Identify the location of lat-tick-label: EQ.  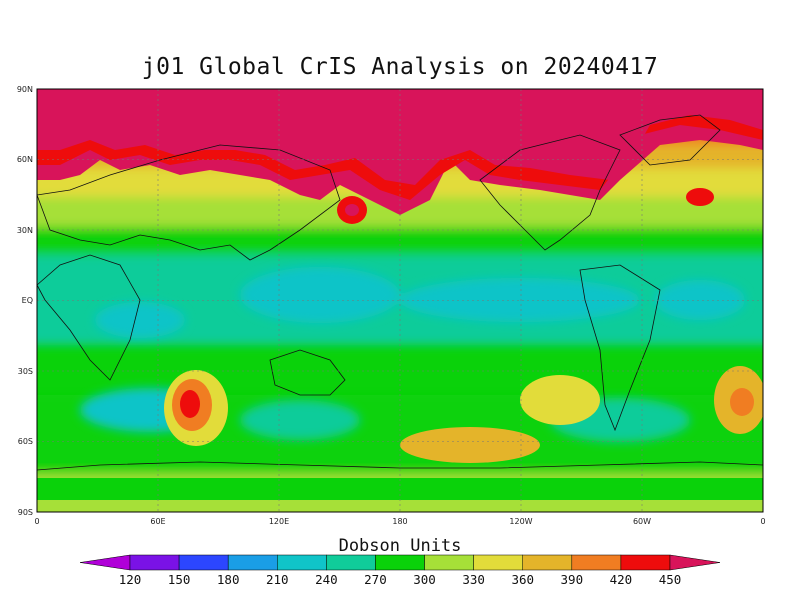
(27, 300).